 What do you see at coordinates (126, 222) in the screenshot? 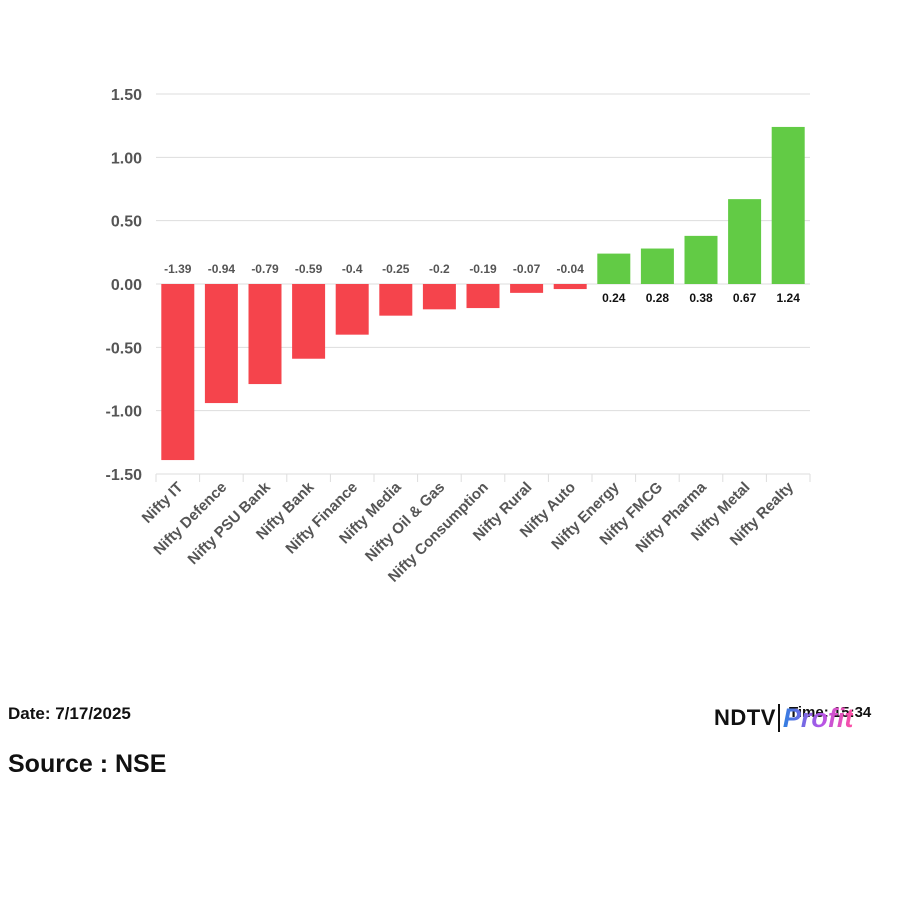
I see `y-tick-label: 0.50` at bounding box center [126, 222].